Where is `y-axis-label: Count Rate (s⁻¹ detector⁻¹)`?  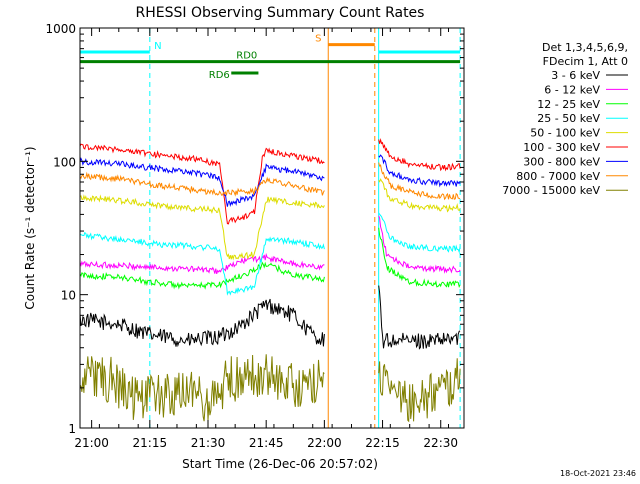 y-axis-label: Count Rate (s⁻¹ detector⁻¹) is located at coordinates (30, 227).